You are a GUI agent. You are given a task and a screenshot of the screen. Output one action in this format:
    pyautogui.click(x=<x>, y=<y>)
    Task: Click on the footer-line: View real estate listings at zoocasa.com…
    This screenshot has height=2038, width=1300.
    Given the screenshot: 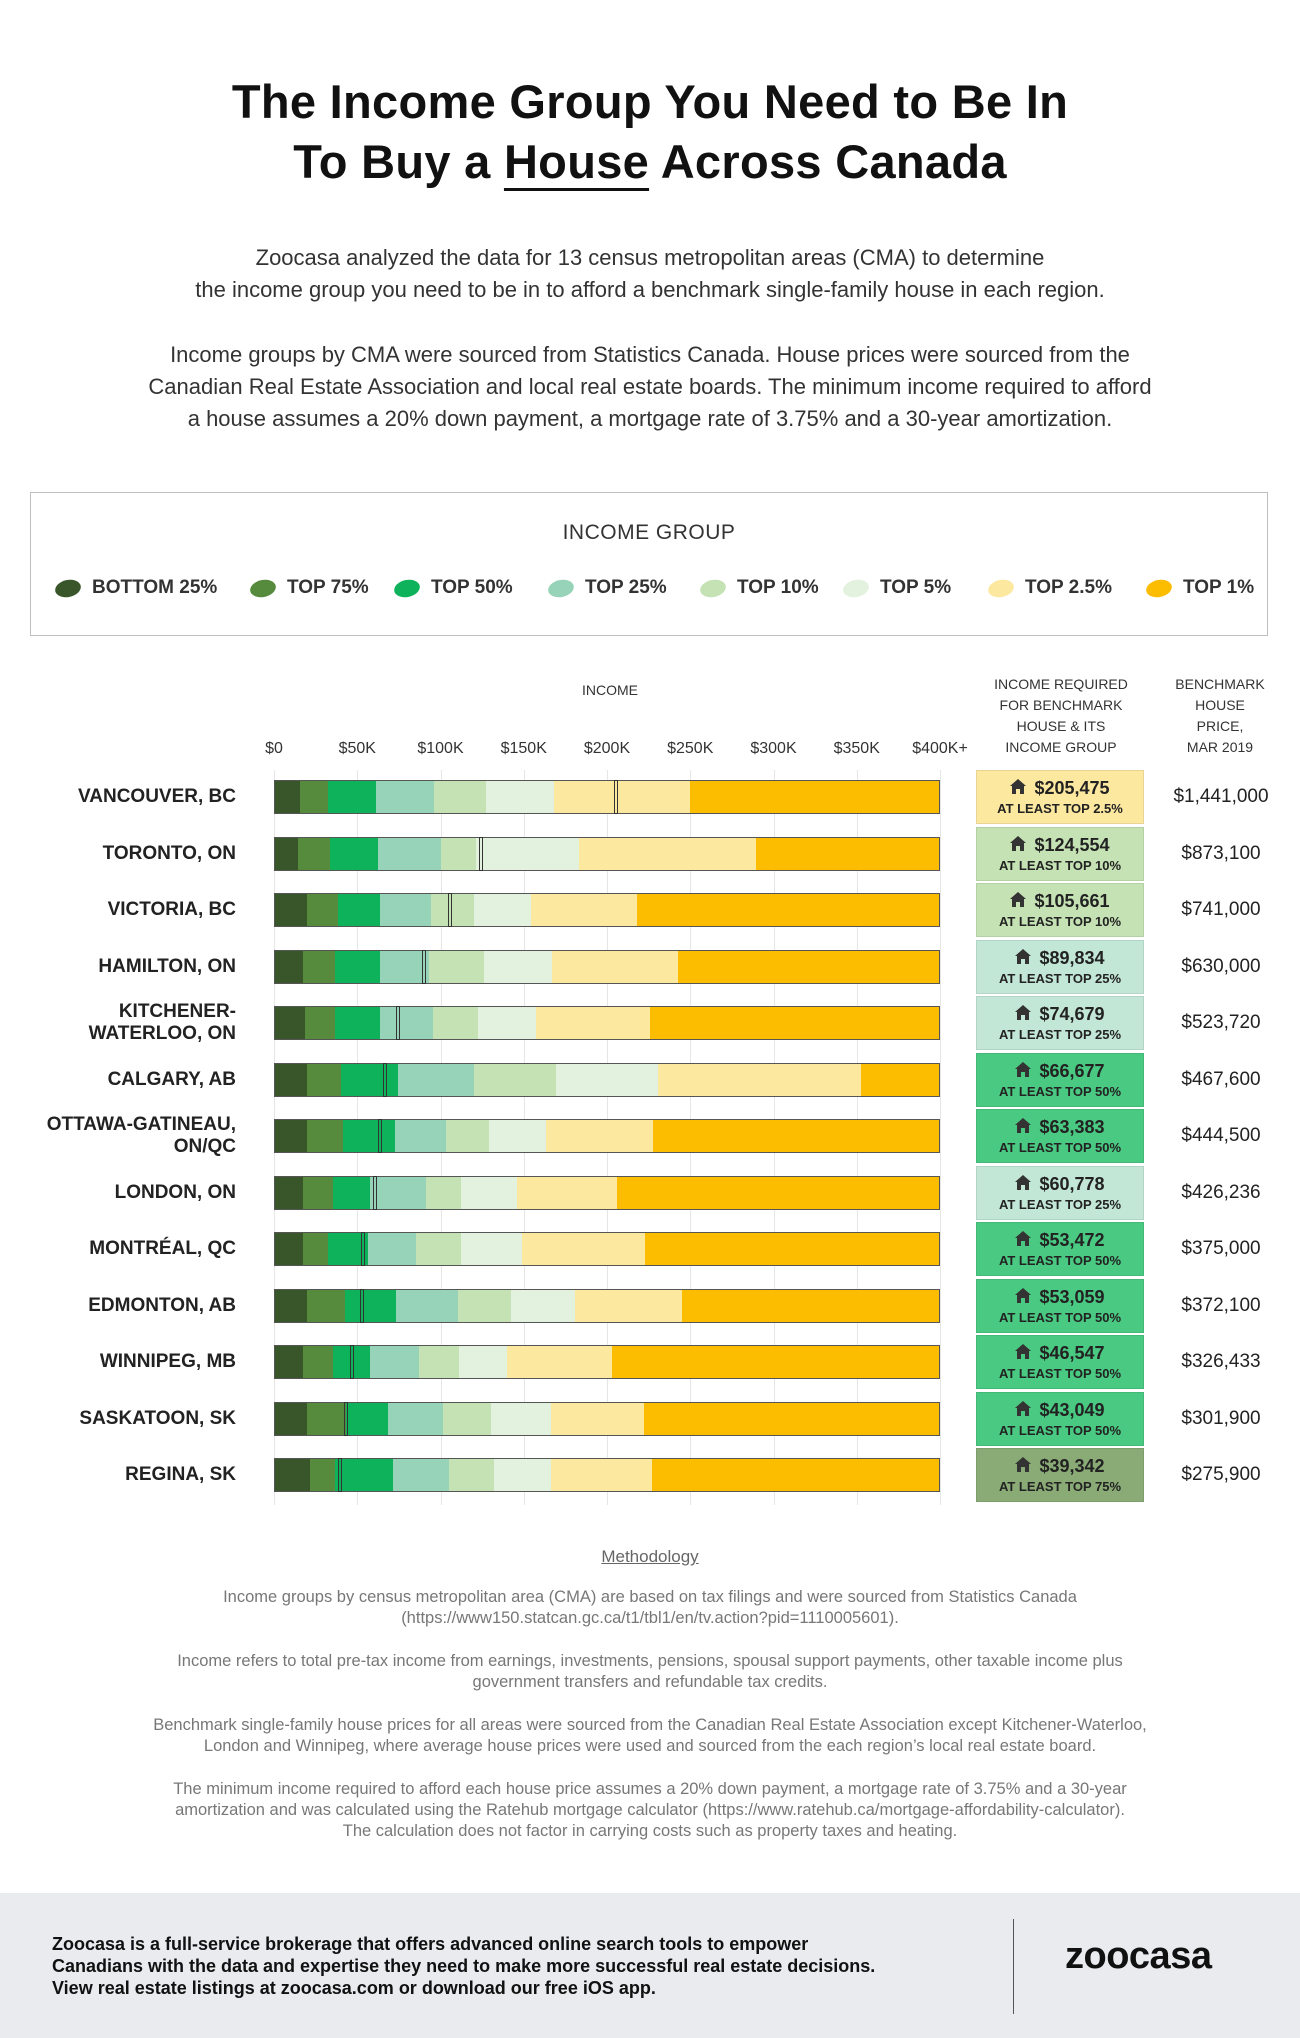 What is the action you would take?
    pyautogui.click(x=354, y=1988)
    